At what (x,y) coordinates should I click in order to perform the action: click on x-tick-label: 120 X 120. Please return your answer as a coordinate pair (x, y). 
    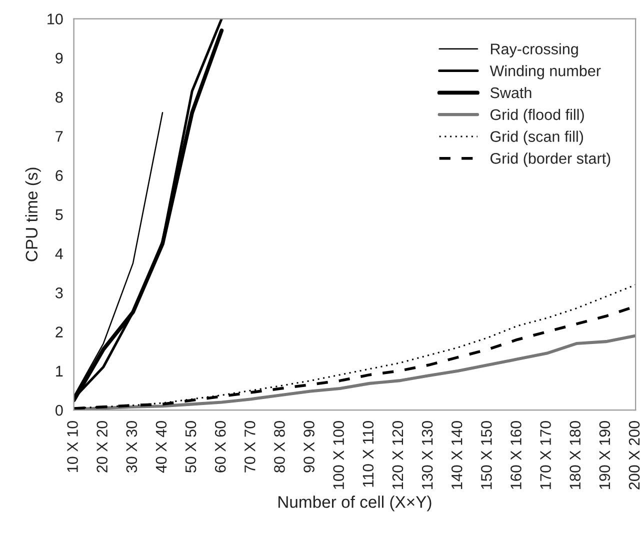
    Looking at the image, I should click on (398, 455).